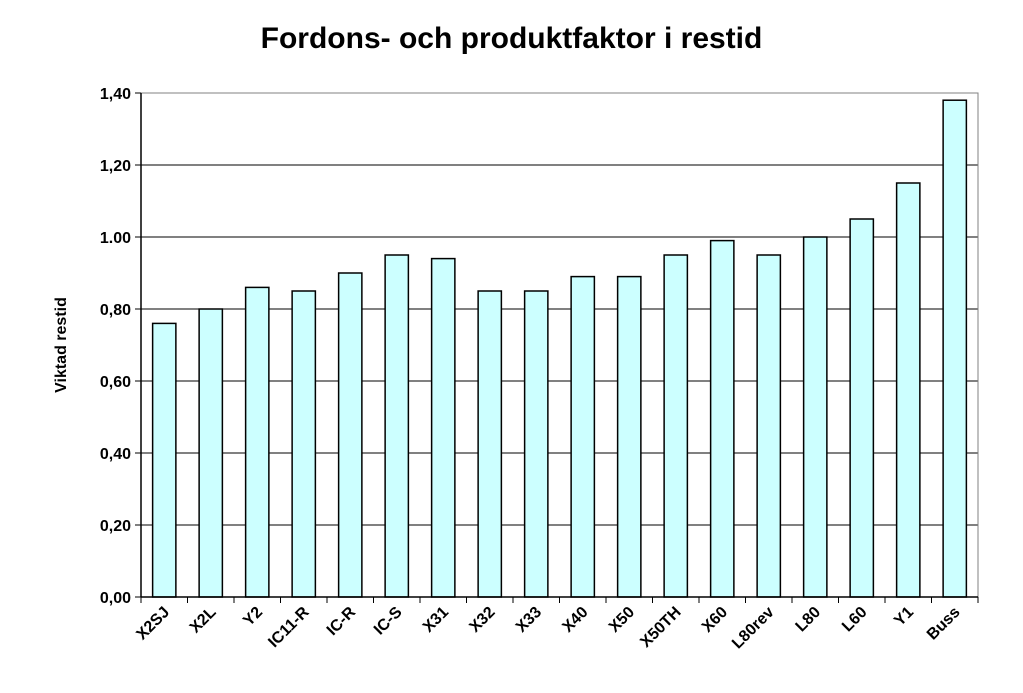  Describe the element at coordinates (115, 382) in the screenshot. I see `y-tick-label: 0,60` at that location.